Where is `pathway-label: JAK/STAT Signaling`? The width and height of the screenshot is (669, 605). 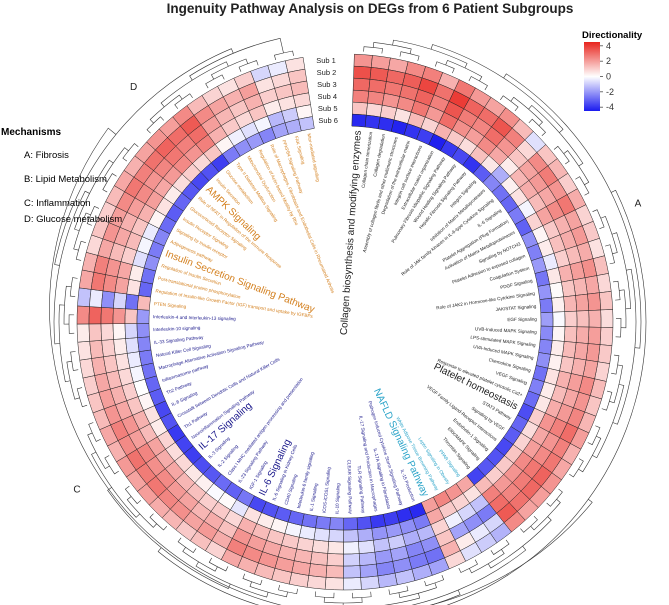
pathway-label: JAK/STAT Signaling is located at coordinates (516, 308).